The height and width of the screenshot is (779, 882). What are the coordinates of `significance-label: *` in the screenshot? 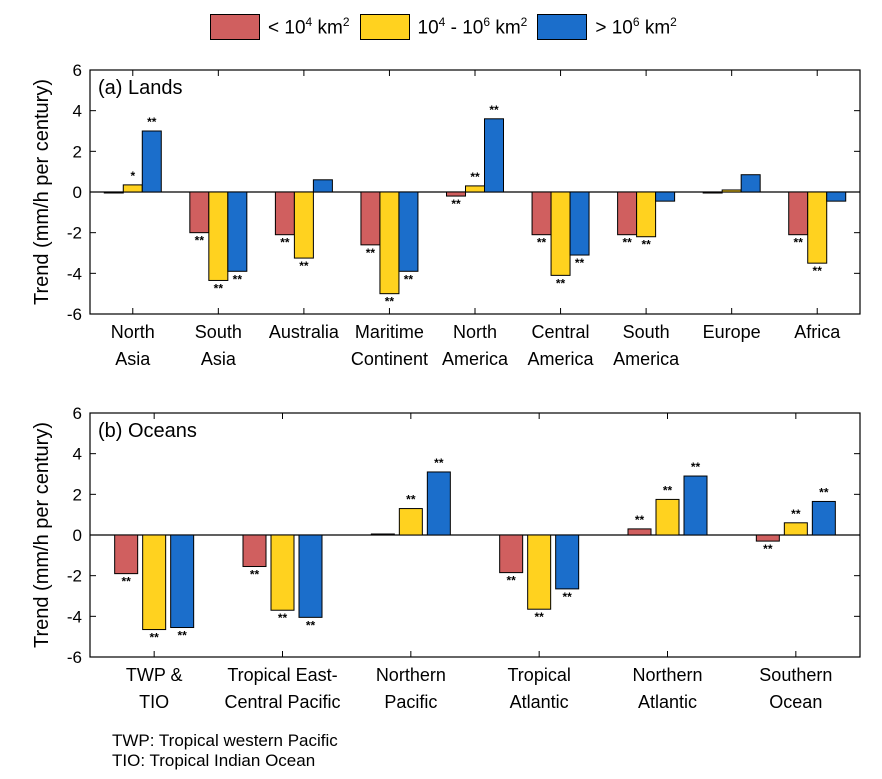 It's located at (132, 176).